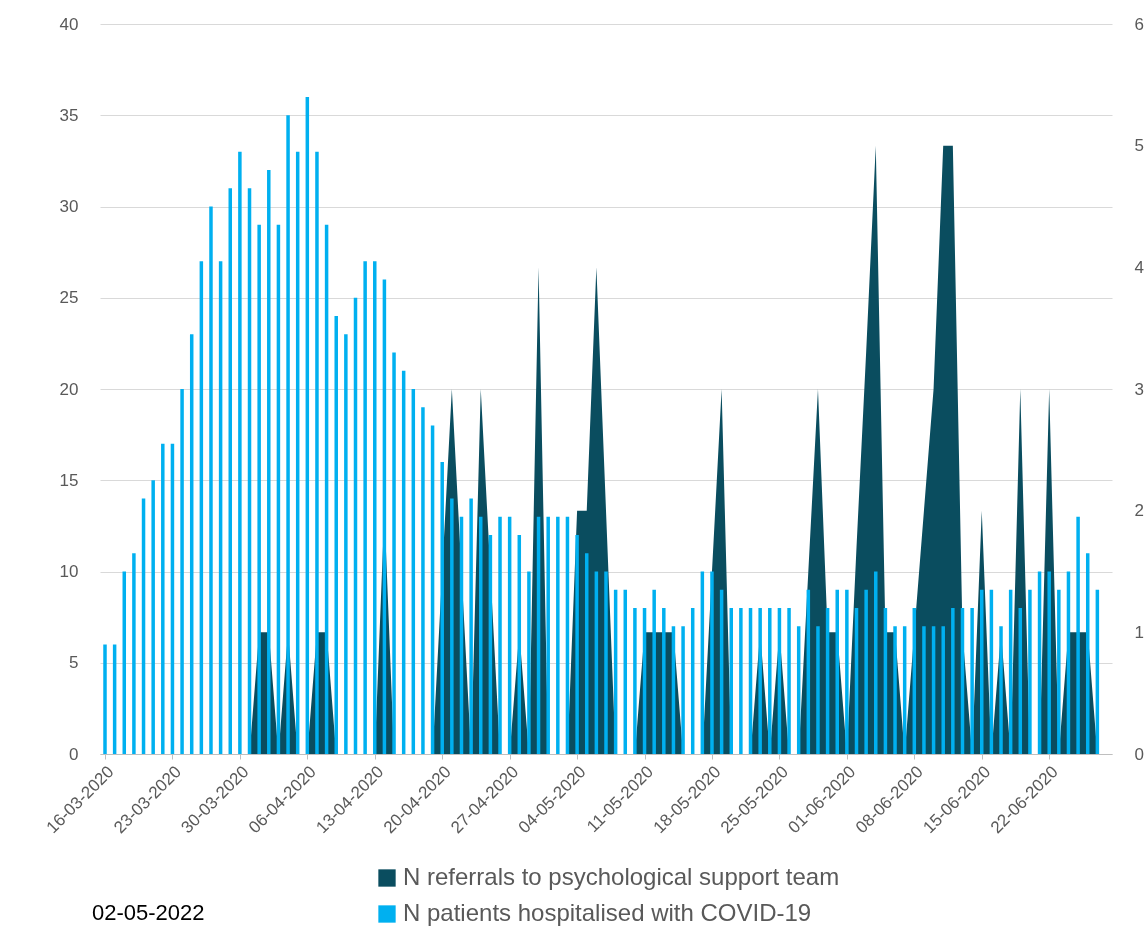  I want to click on y2-tick-label: 1, so click(1139, 632).